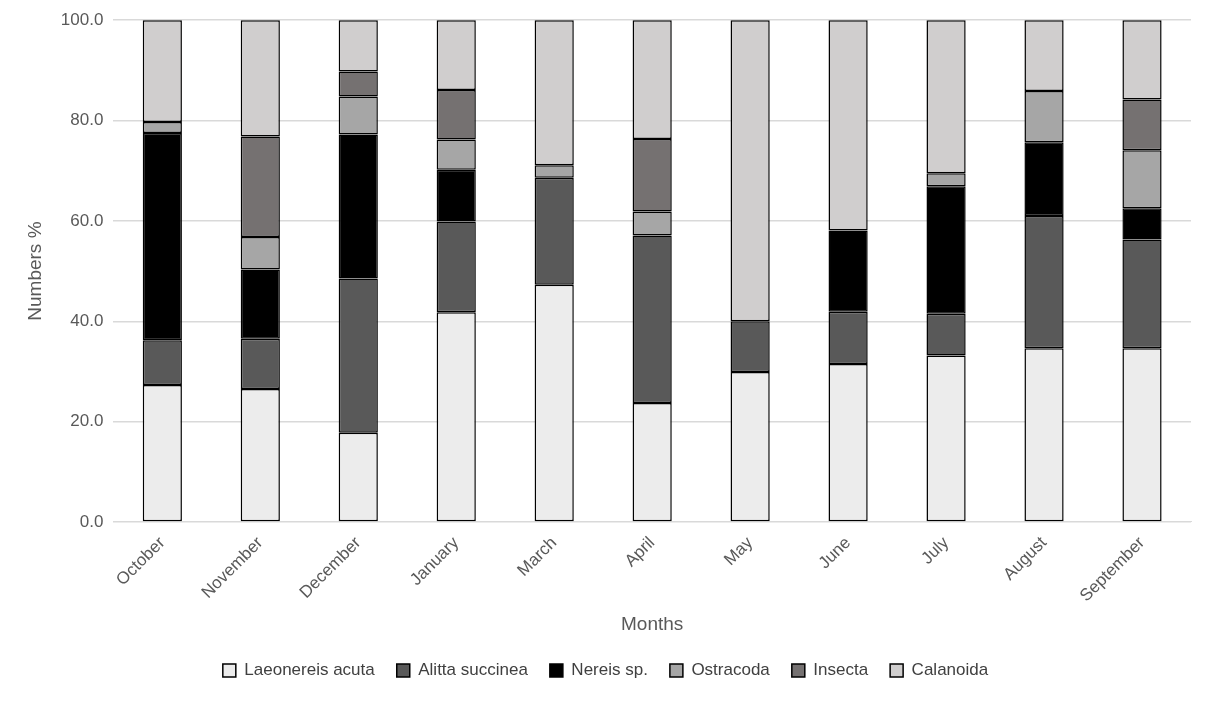  I want to click on legend-label: Laeonereis acuta, so click(310, 670).